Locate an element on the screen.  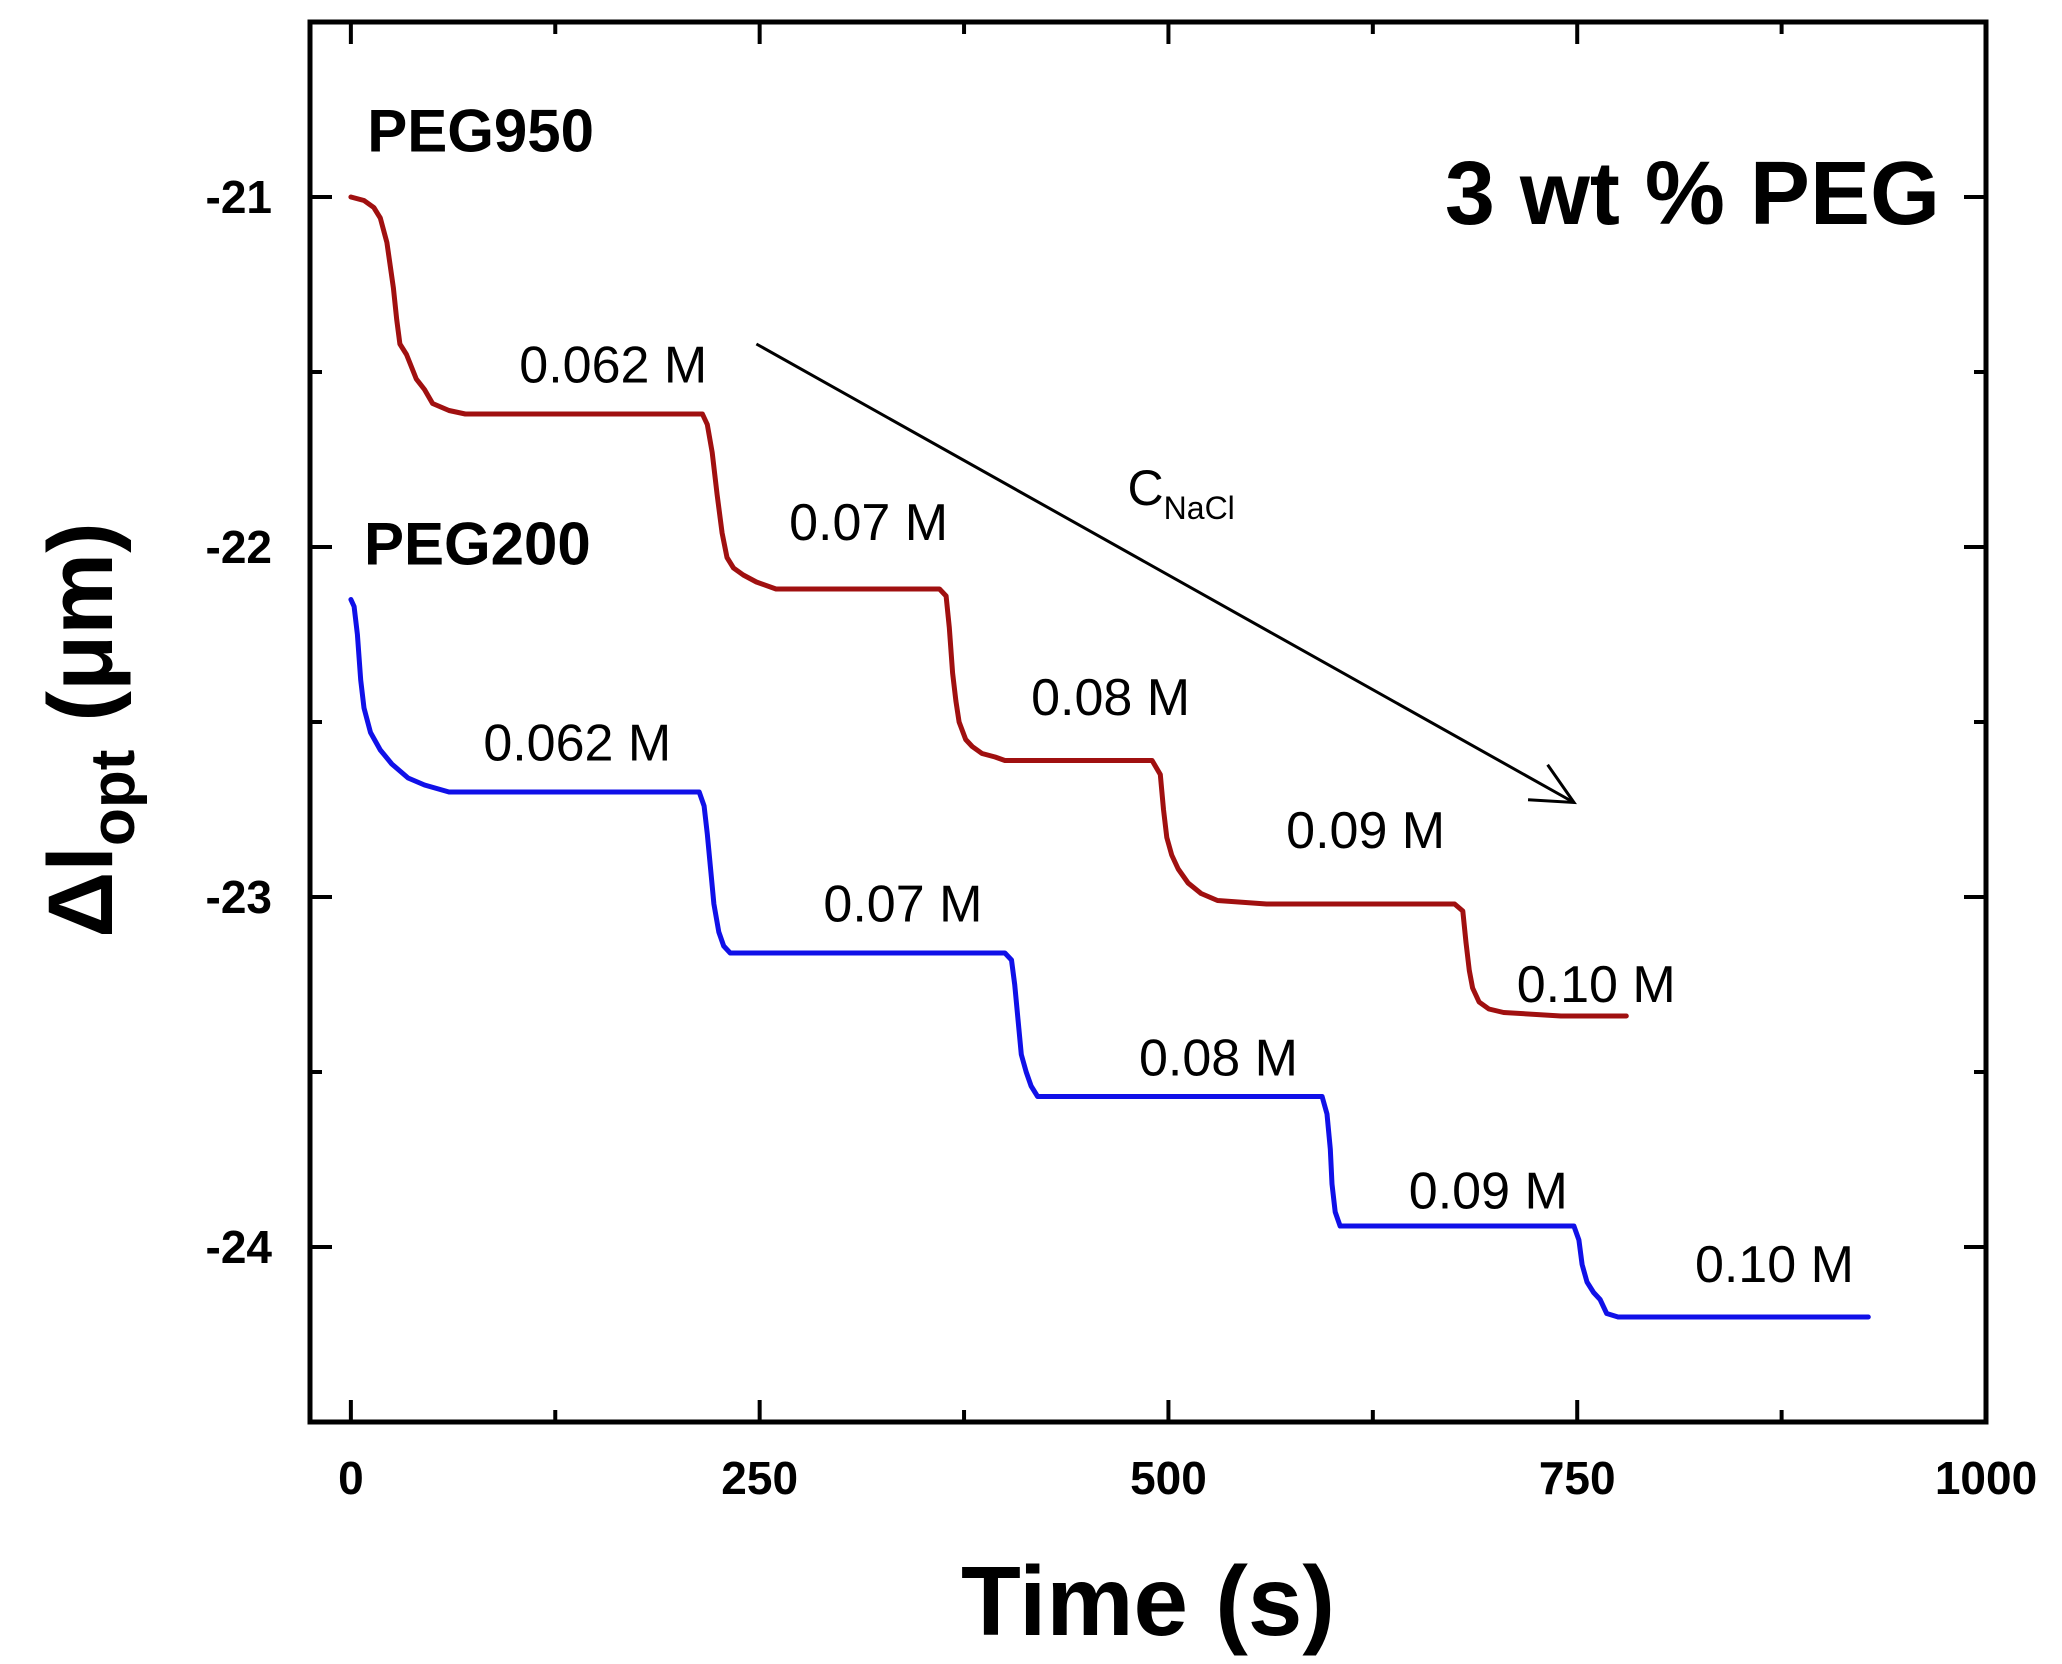
y-tick-label: -21 is located at coordinates (239, 197).